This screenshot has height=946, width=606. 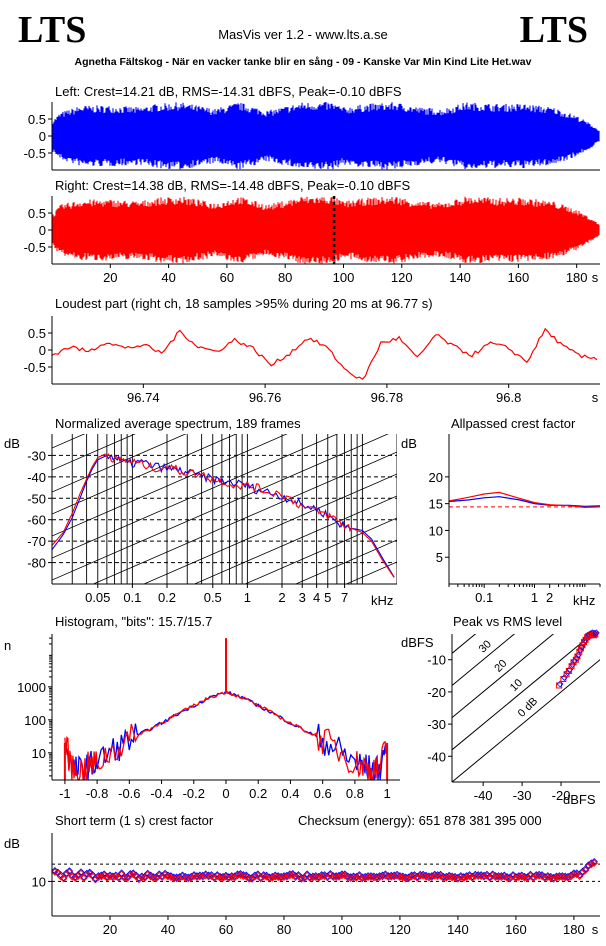 What do you see at coordinates (265, 397) in the screenshot?
I see `loudest-part-xtick-label: 96.76` at bounding box center [265, 397].